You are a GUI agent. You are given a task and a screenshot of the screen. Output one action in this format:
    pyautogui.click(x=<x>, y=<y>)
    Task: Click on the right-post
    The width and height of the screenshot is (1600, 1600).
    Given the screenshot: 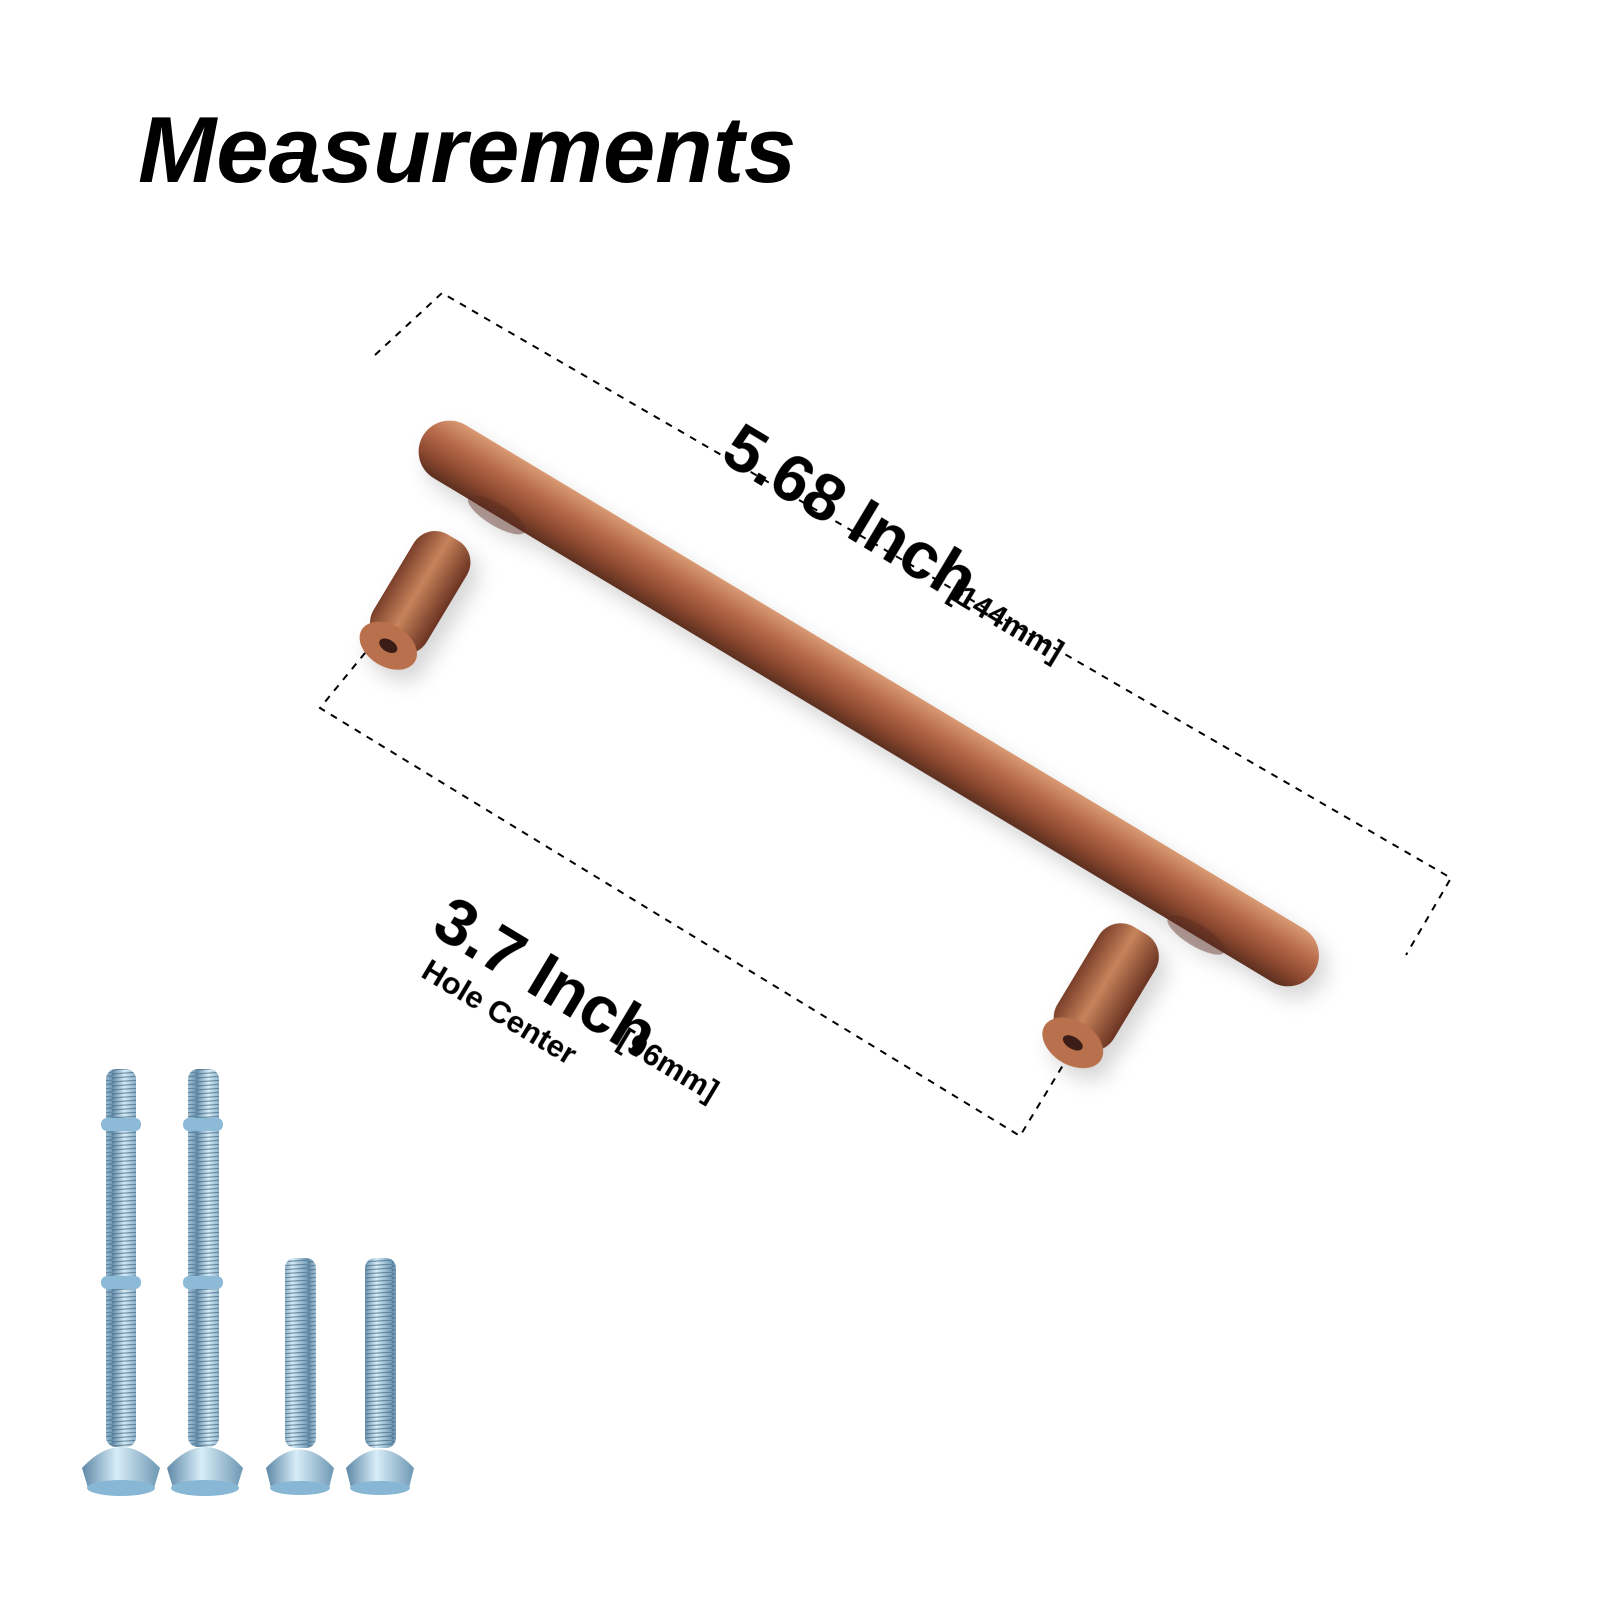 What is the action you would take?
    pyautogui.click(x=1106, y=987)
    